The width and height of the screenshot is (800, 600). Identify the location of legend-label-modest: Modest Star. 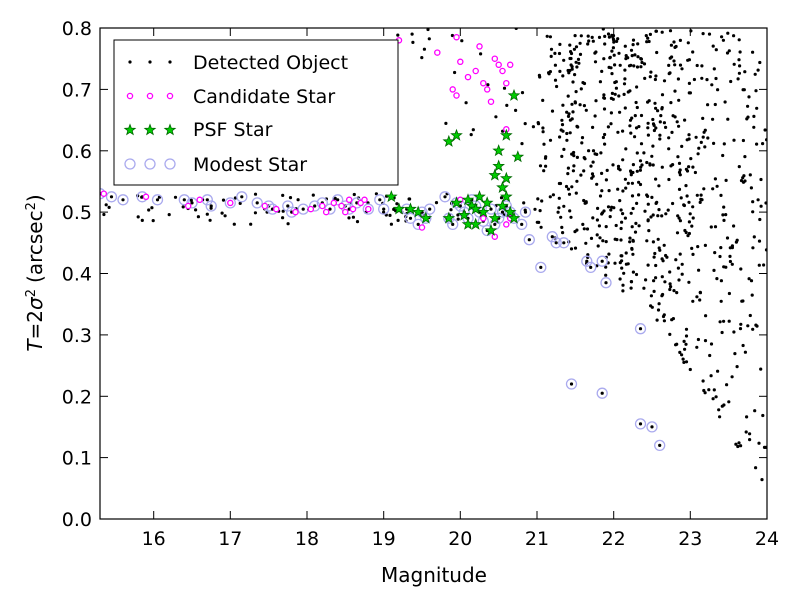
(250, 165).